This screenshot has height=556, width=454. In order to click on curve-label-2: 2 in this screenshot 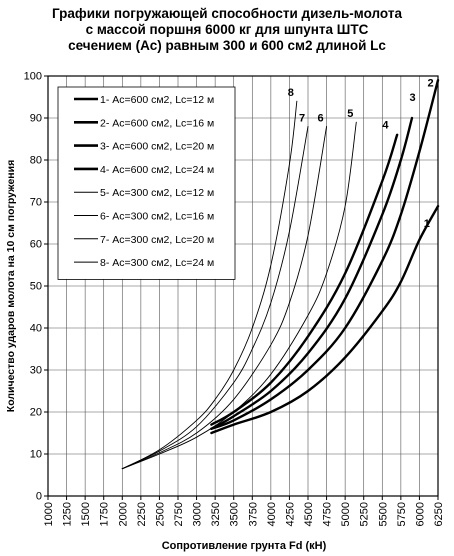, I will do `click(431, 84)`.